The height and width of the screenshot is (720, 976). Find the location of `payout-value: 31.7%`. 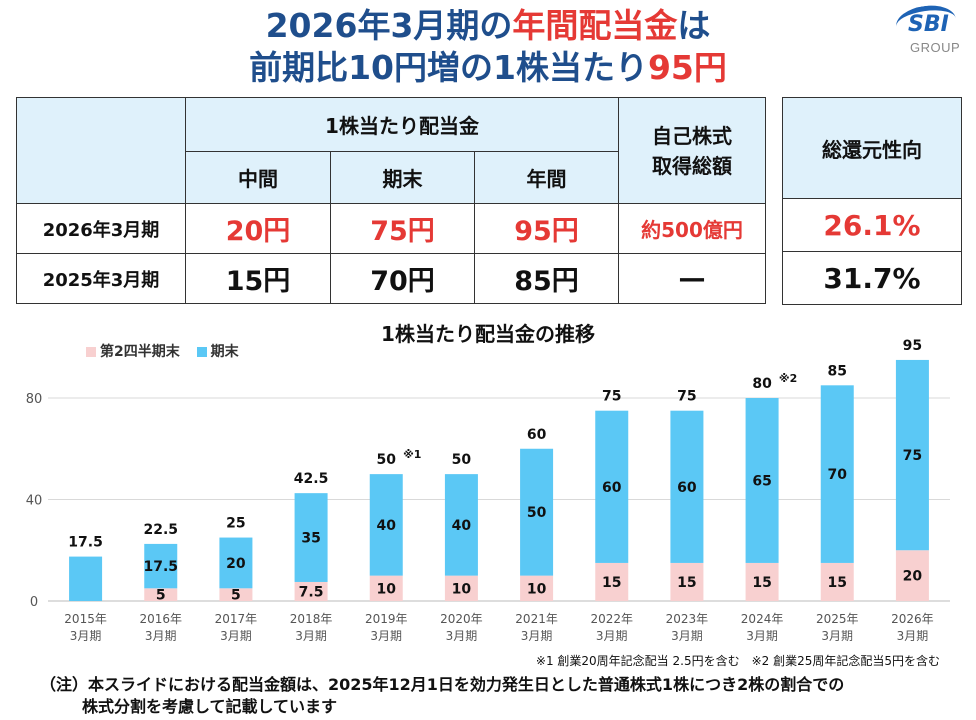

payout-value: 31.7% is located at coordinates (872, 278).